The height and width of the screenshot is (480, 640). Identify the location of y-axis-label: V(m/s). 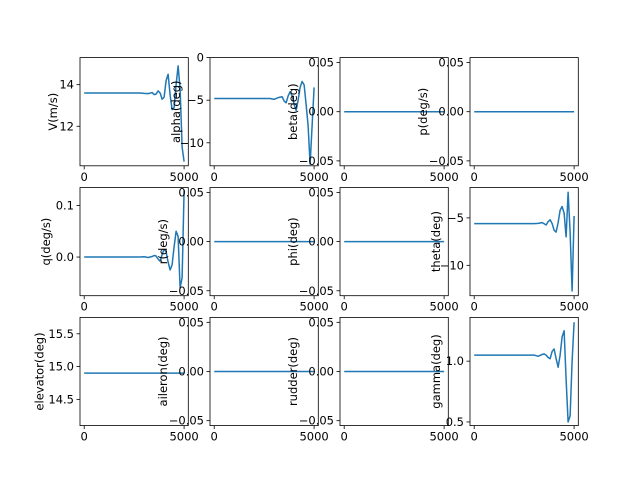
(53, 112).